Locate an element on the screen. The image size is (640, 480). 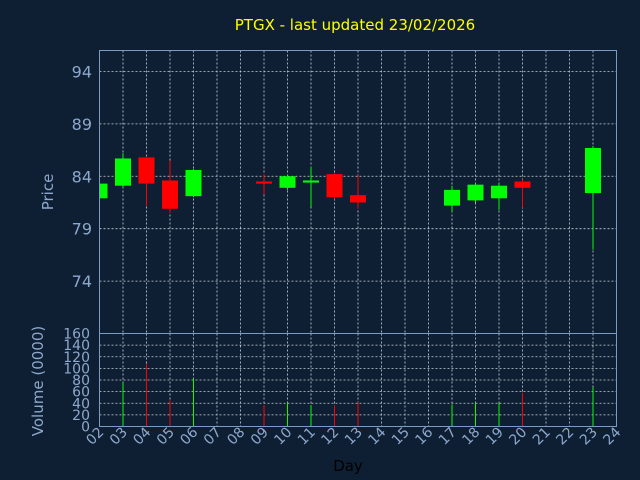
price-tick-label: 74 is located at coordinates (82, 281).